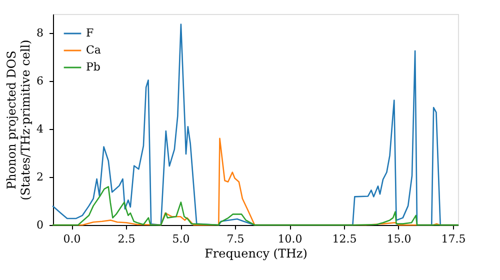 The height and width of the screenshot is (280, 500). I want to click on legend-label: F, so click(90, 33).